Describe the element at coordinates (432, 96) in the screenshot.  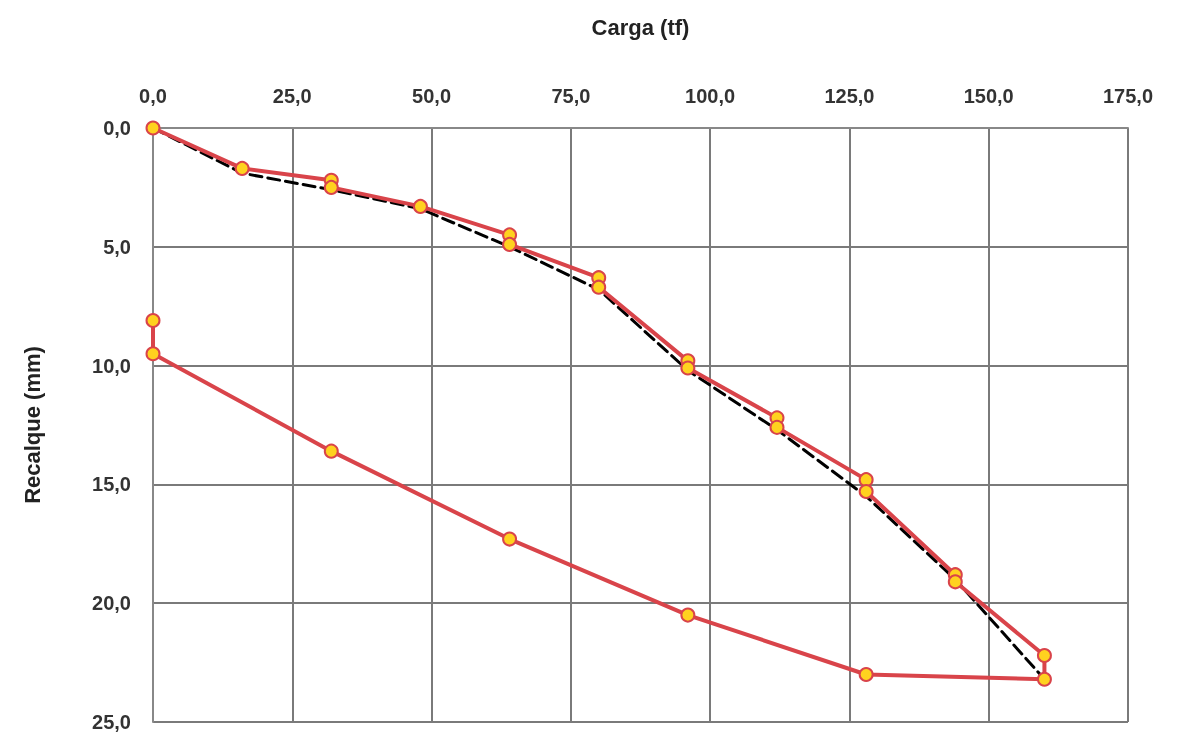
I see `x-tick-label: 50,0` at that location.